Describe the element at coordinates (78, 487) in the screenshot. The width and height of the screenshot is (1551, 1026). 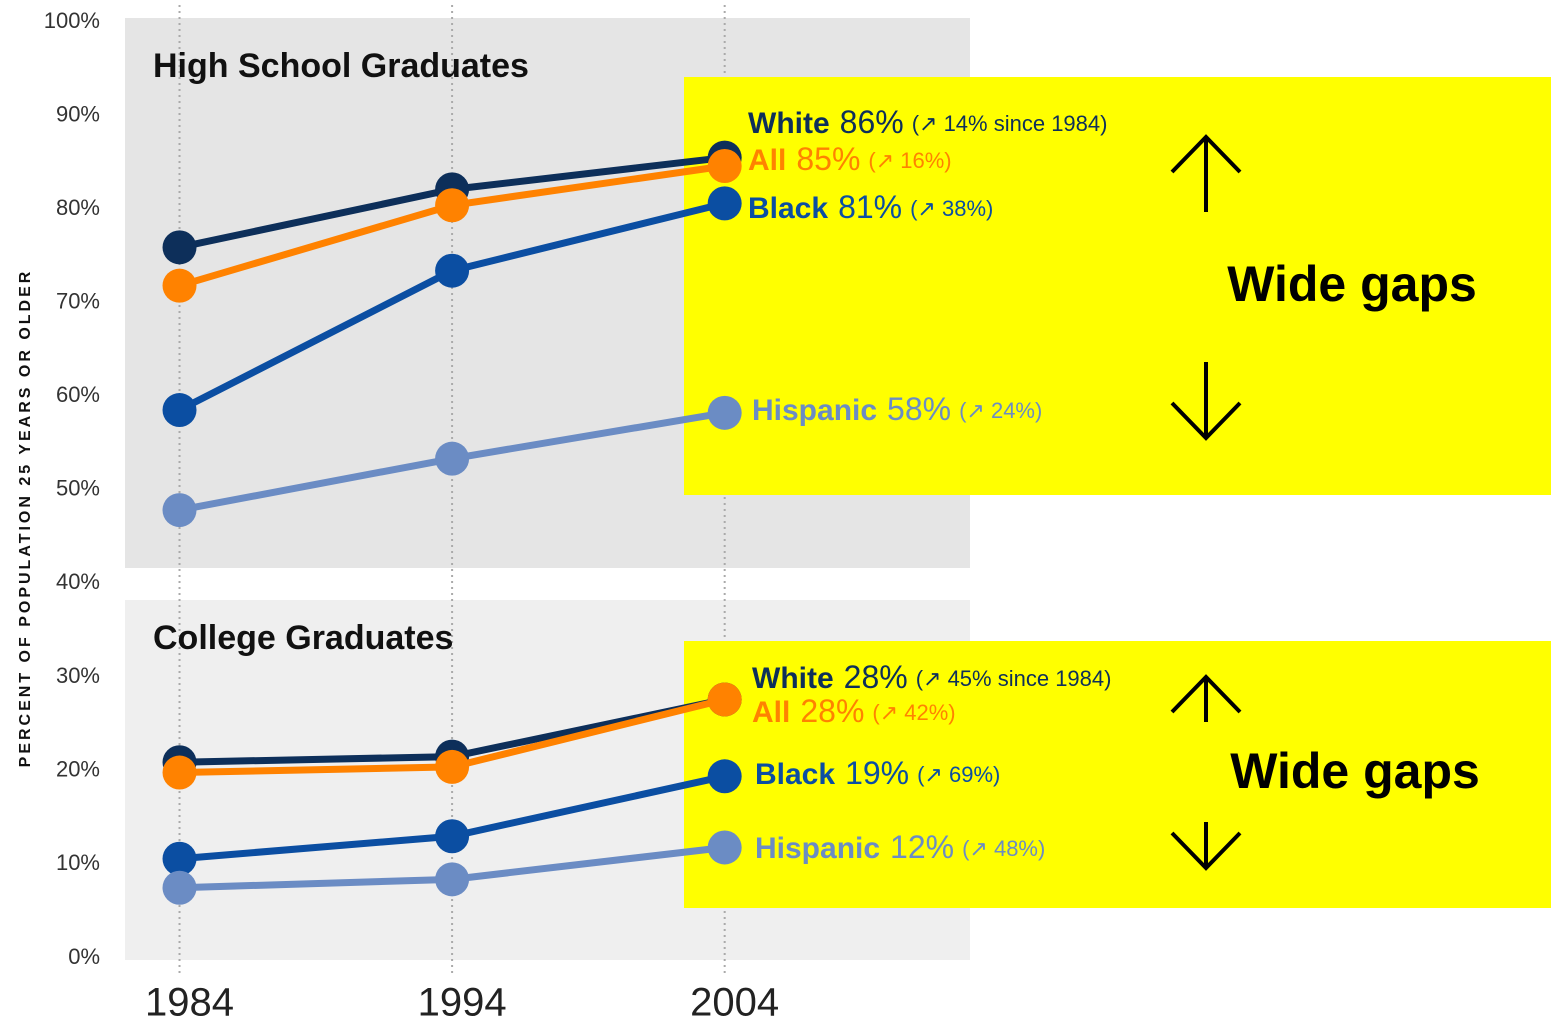
I see `y-tick-label: 50%` at that location.